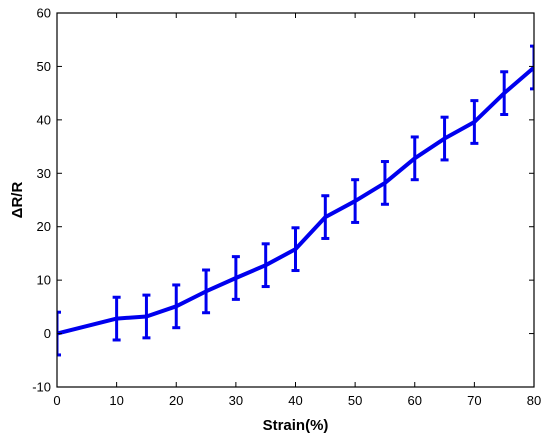  What do you see at coordinates (44, 119) in the screenshot?
I see `y-tick-label: 40` at bounding box center [44, 119].